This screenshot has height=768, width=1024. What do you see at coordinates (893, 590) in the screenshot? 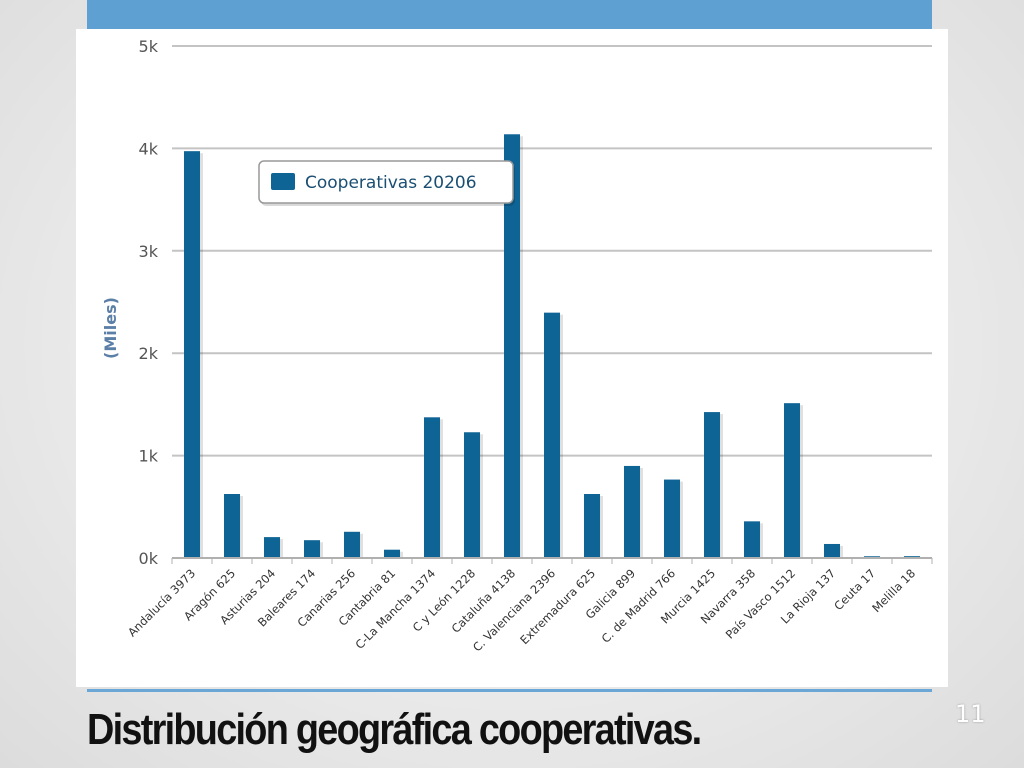
I see `x-tick-label: Melilla 18` at bounding box center [893, 590].